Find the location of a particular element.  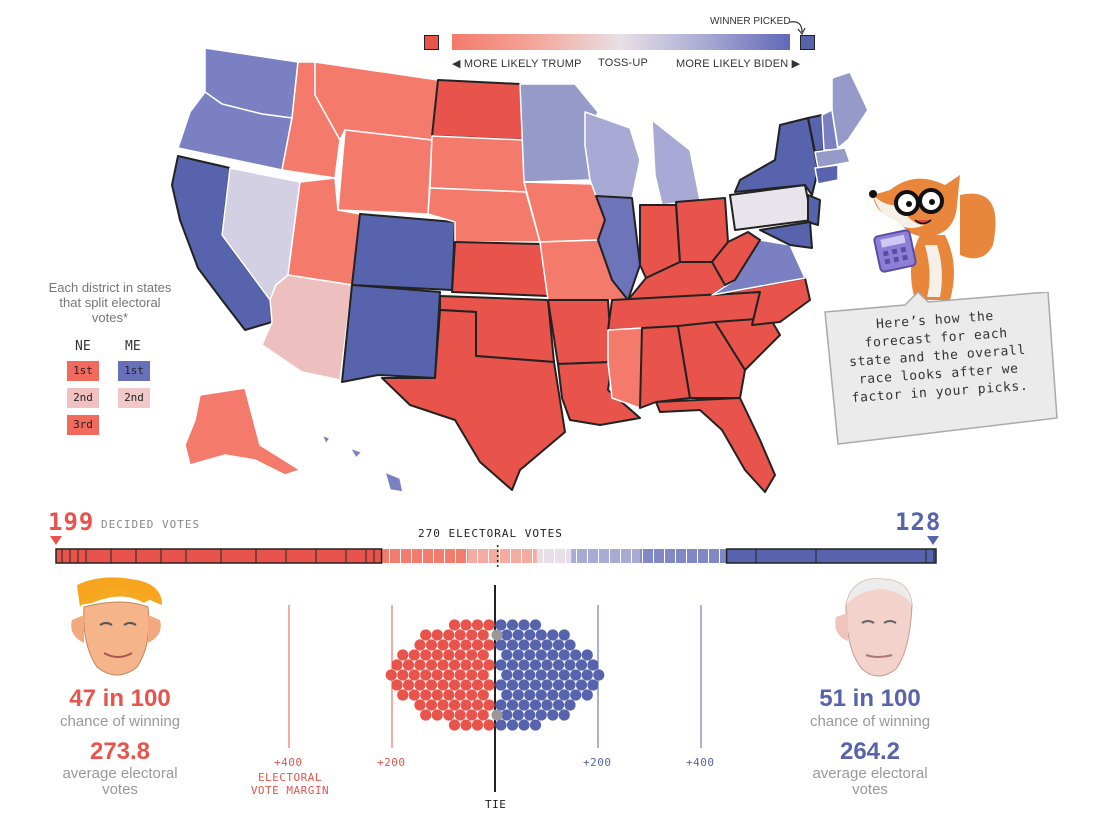

state-new-mexico is located at coordinates (391, 333).